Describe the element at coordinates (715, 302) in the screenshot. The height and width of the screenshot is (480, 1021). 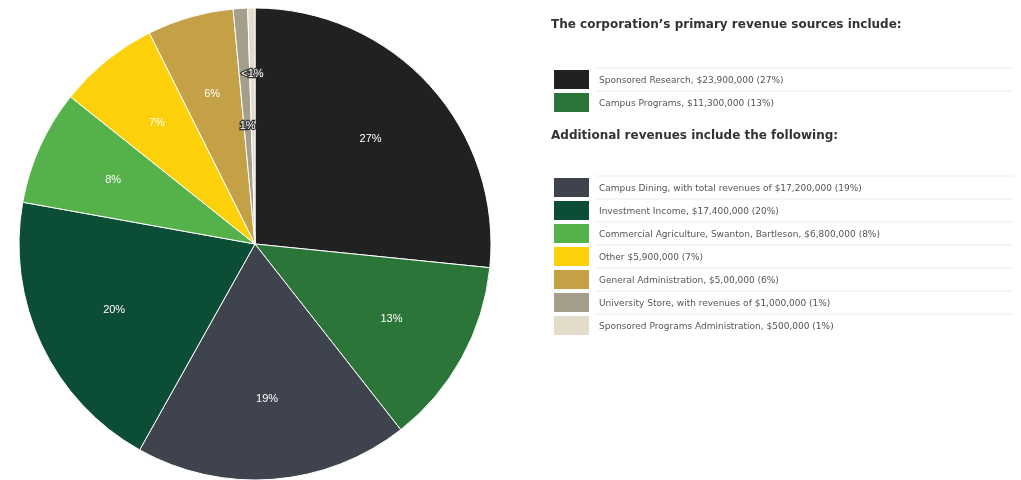
I see `legend-label: University Store, with revenues of $1,000,000 (1%)` at that location.